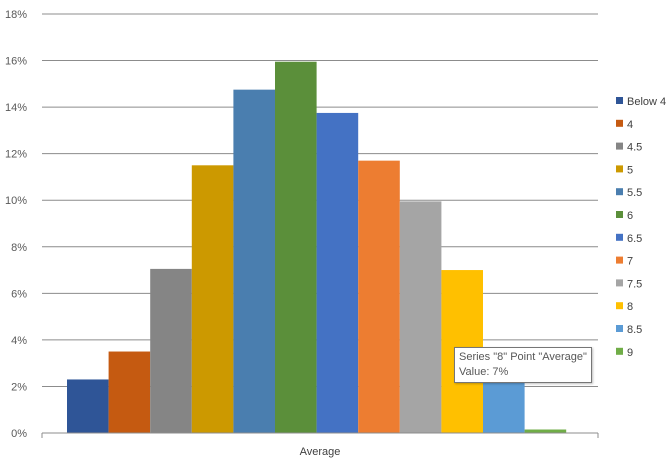 The width and height of the screenshot is (671, 463). I want to click on data-point-tooltip: Series "8" Point "Average" Value: 7%, so click(523, 365).